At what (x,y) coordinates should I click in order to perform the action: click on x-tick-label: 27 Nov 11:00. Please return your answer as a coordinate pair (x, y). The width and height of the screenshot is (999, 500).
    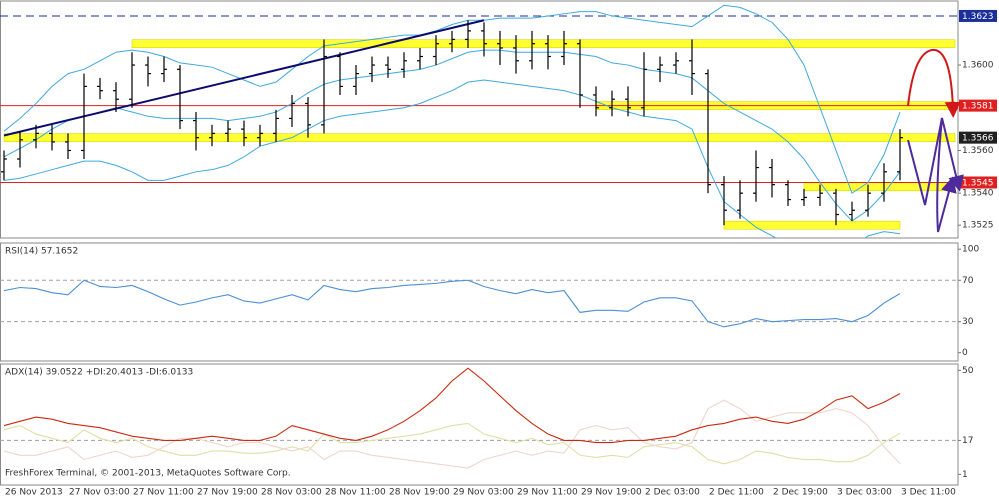
    Looking at the image, I should click on (163, 493).